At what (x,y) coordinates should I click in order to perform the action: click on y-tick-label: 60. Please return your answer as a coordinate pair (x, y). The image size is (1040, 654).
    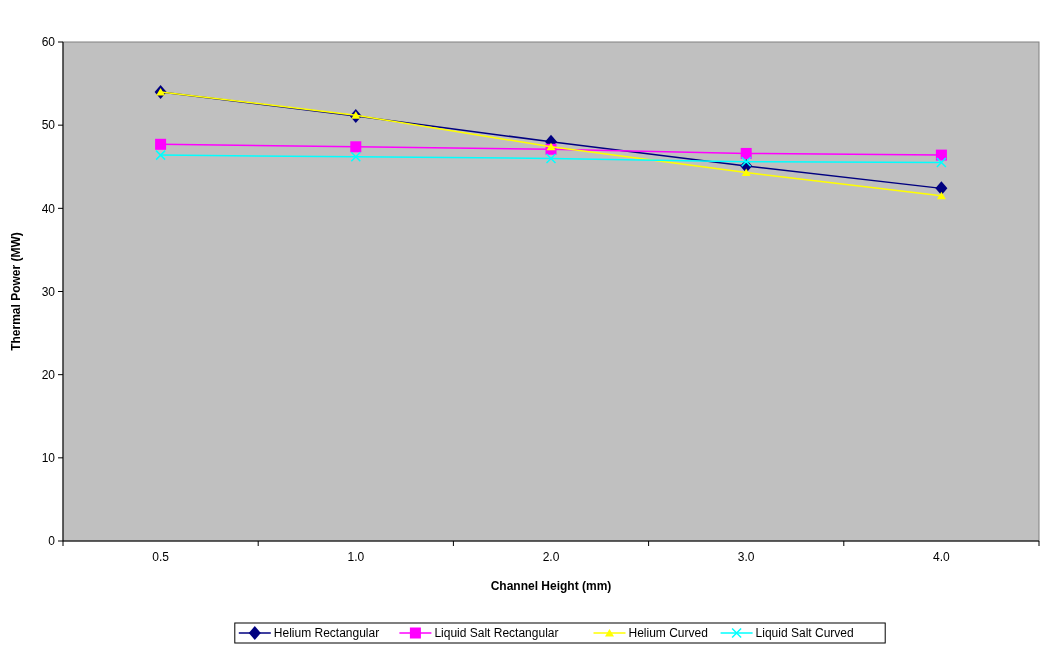
    Looking at the image, I should click on (48, 42).